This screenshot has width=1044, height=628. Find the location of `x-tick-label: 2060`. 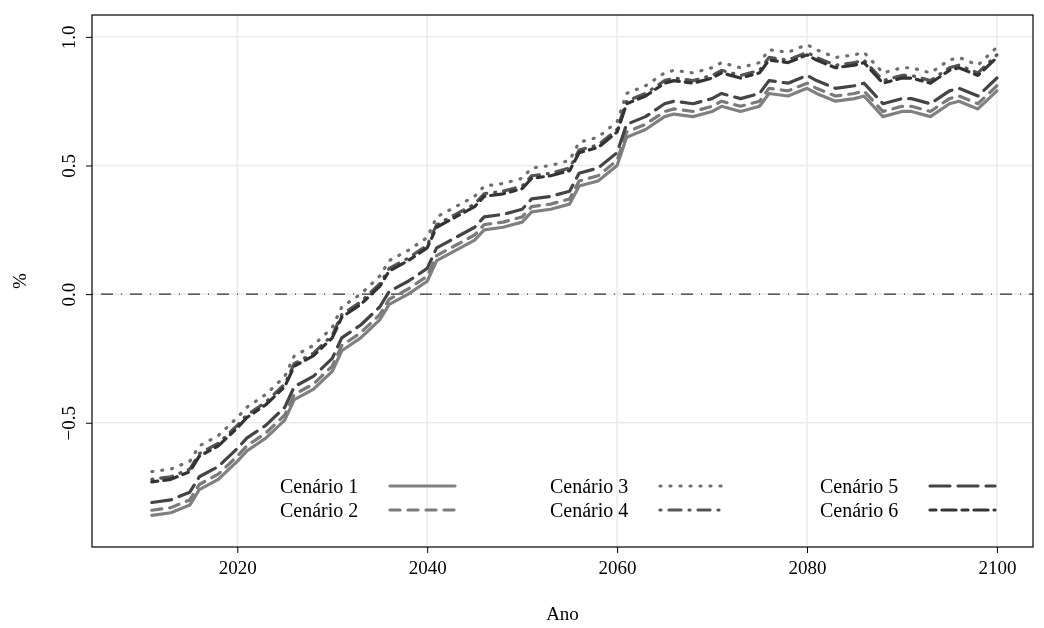

x-tick-label: 2060 is located at coordinates (617, 568).